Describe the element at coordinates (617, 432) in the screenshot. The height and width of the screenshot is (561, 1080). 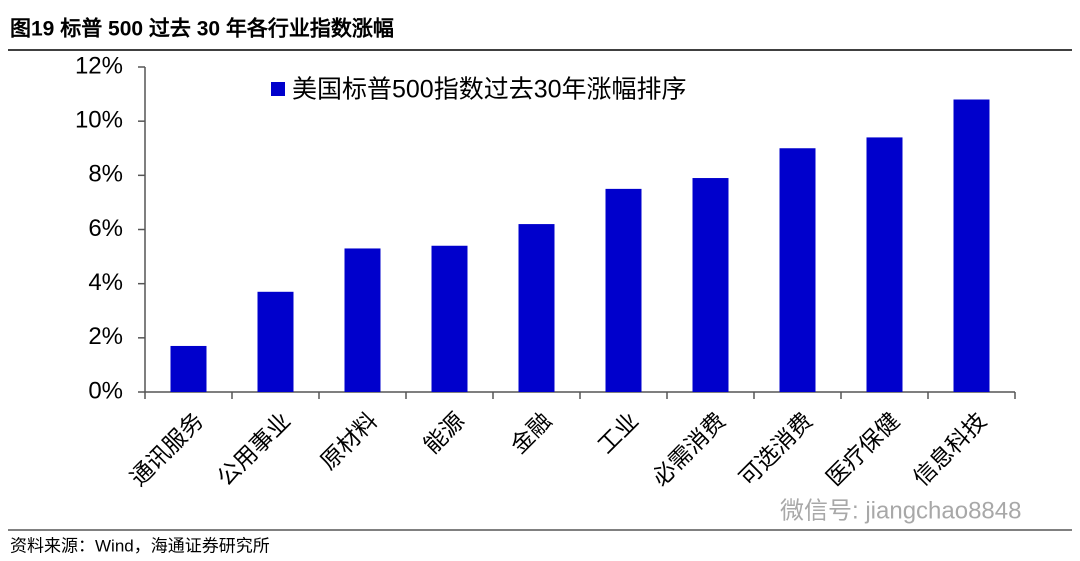
I see `x-tick-label: 工业` at that location.